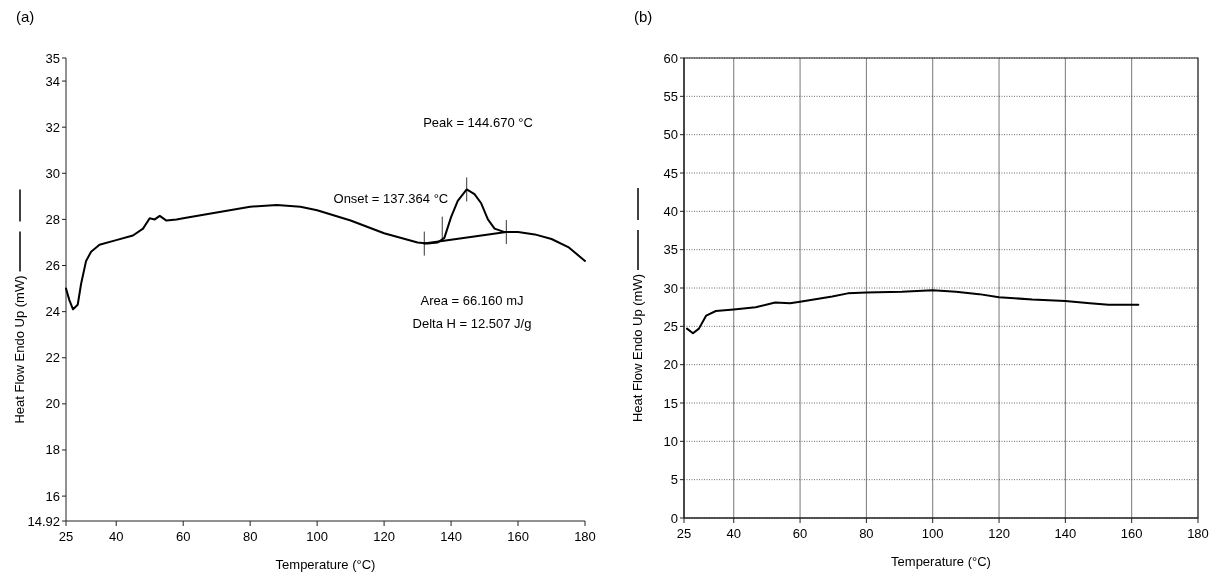  Describe the element at coordinates (670, 211) in the screenshot. I see `y-tick-label: 40` at that location.